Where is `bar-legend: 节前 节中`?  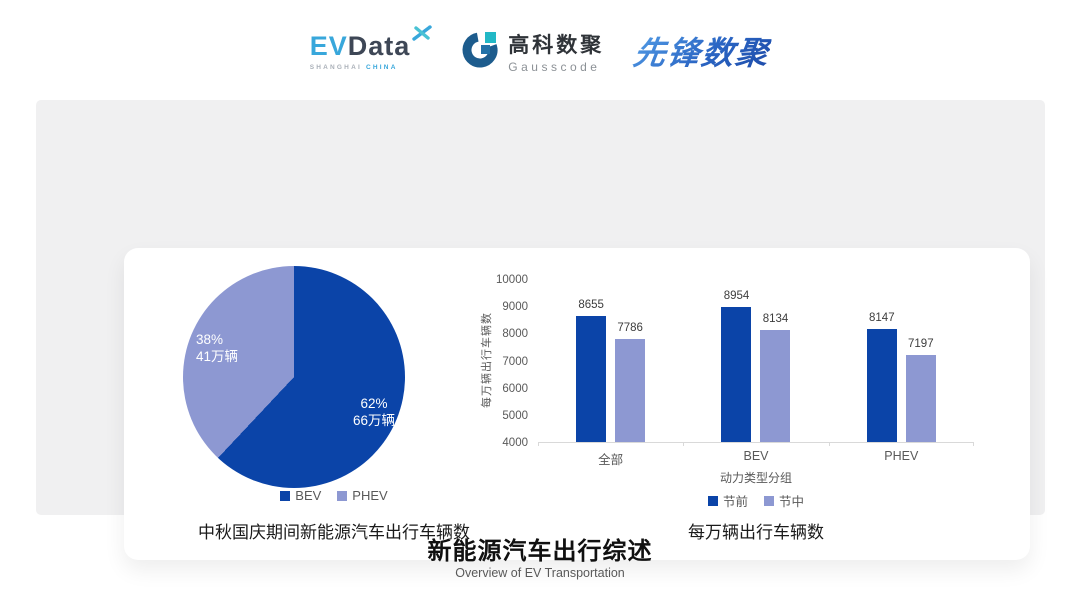
bar-legend: 节前 节中 is located at coordinates (756, 500).